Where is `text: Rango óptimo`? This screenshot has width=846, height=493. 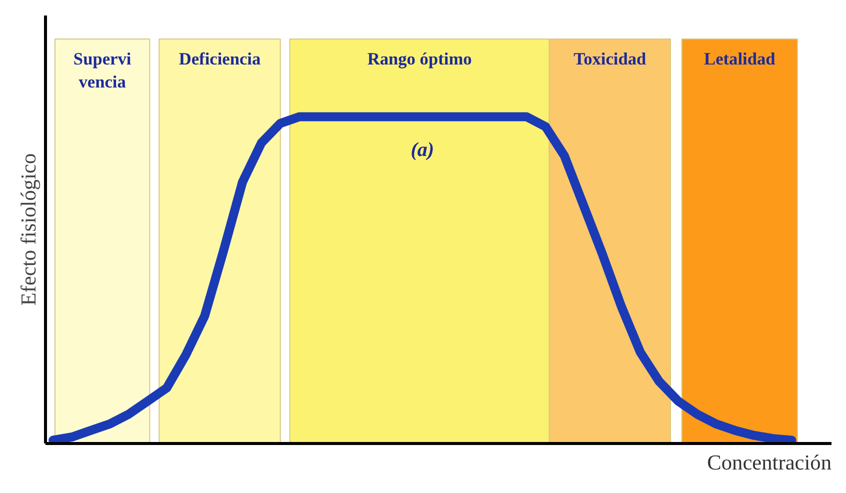
text: Rango óptimo is located at coordinates (419, 59).